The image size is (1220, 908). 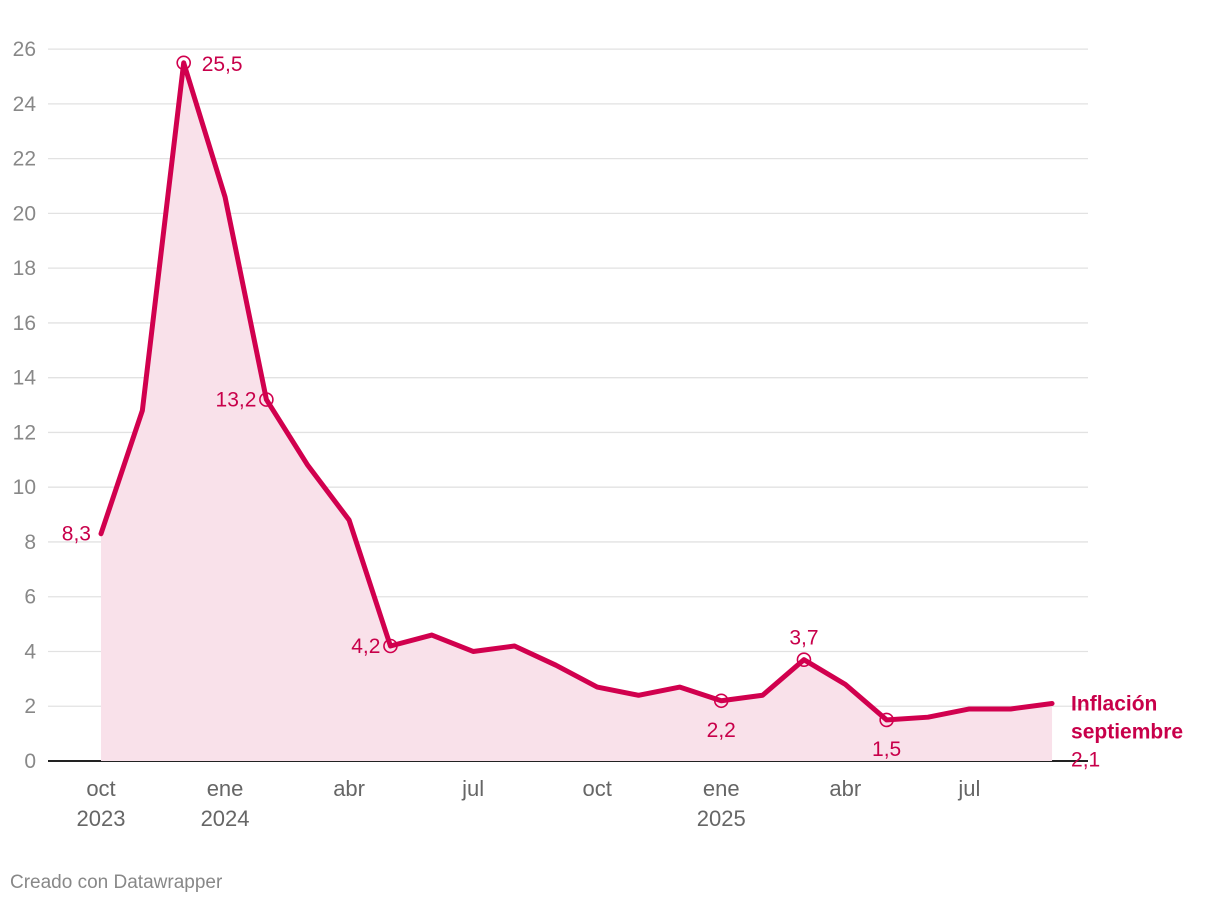 I want to click on data-label-2: 25,5, so click(x=222, y=64).